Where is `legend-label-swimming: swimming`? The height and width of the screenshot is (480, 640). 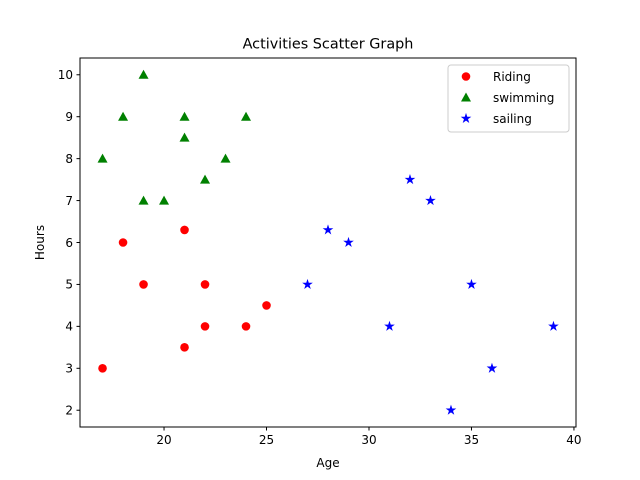 legend-label-swimming: swimming is located at coordinates (523, 98).